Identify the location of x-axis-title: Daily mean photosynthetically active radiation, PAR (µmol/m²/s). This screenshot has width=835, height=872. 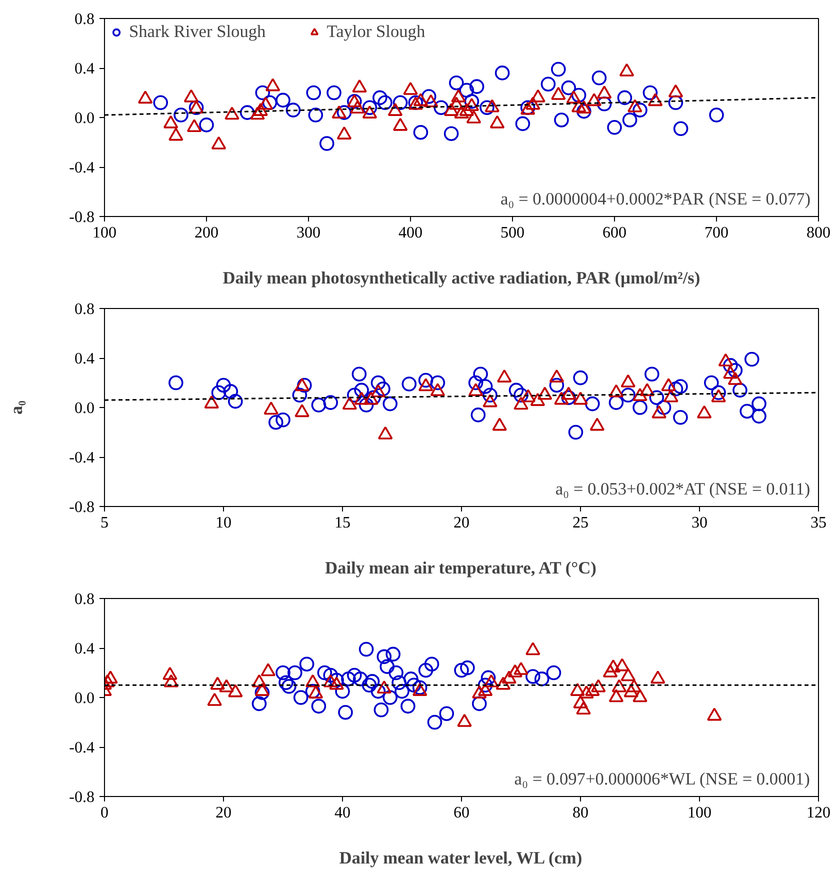
(461, 278).